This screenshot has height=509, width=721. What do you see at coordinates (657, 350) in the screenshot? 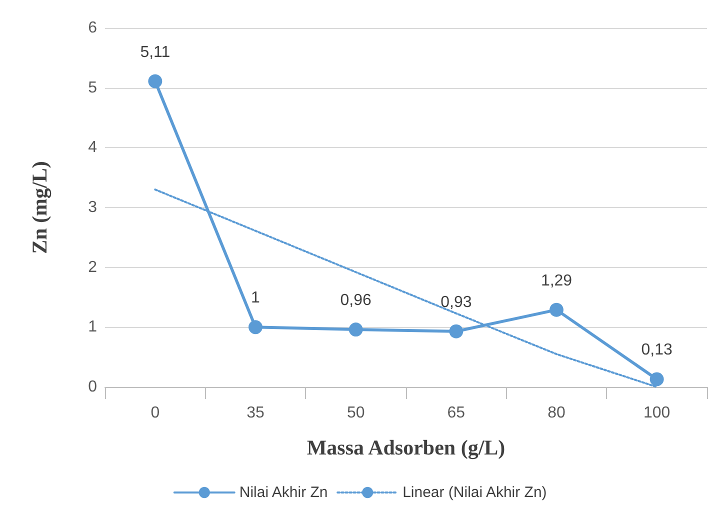
I see `data-label: 0,13` at bounding box center [657, 350].